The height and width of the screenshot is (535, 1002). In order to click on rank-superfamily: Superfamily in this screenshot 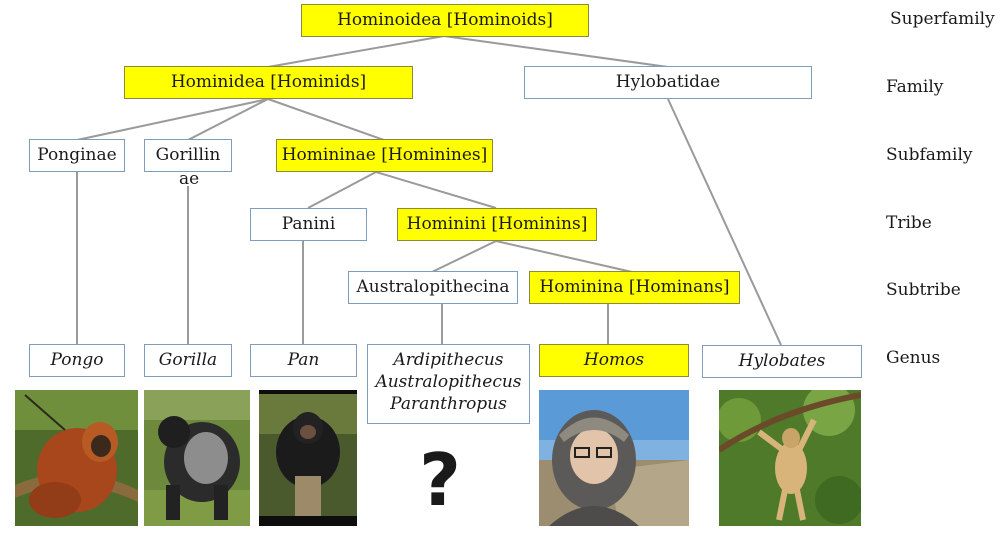, I will do `click(942, 19)`.